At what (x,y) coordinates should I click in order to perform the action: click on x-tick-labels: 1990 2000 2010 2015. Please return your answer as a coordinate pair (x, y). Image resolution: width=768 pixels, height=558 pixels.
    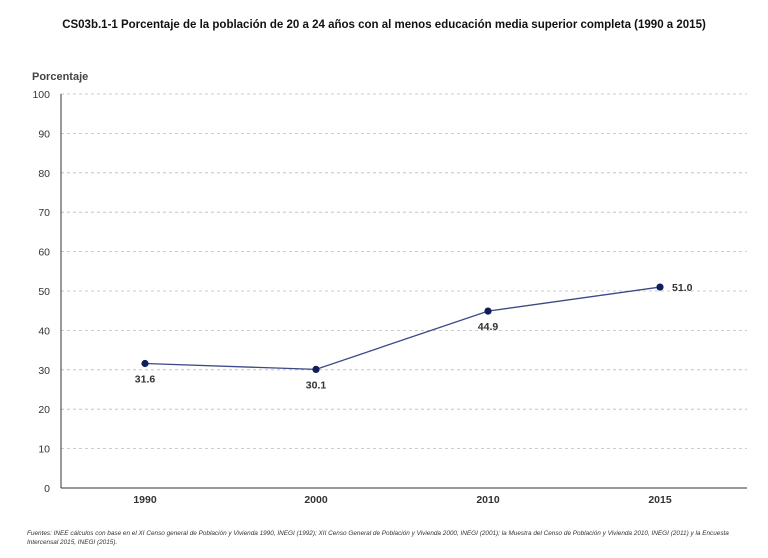
    Looking at the image, I should click on (402, 500).